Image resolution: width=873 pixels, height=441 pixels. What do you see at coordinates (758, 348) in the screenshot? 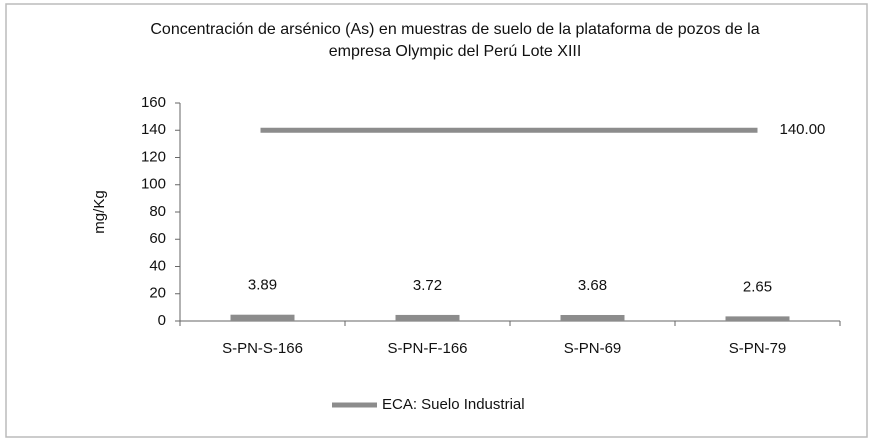
I see `x-tick-label: S-PN-79` at bounding box center [758, 348].